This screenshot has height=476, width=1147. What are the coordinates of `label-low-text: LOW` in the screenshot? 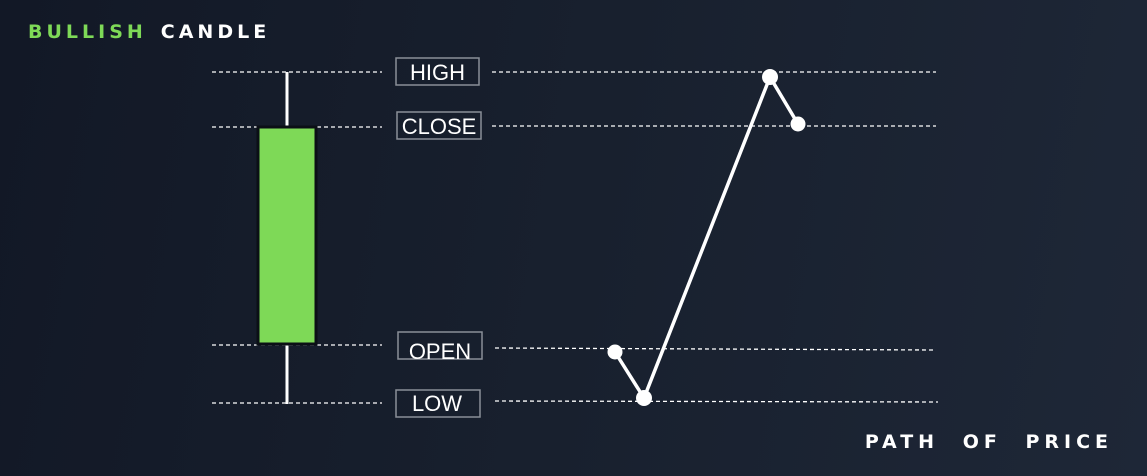 It's located at (437, 403).